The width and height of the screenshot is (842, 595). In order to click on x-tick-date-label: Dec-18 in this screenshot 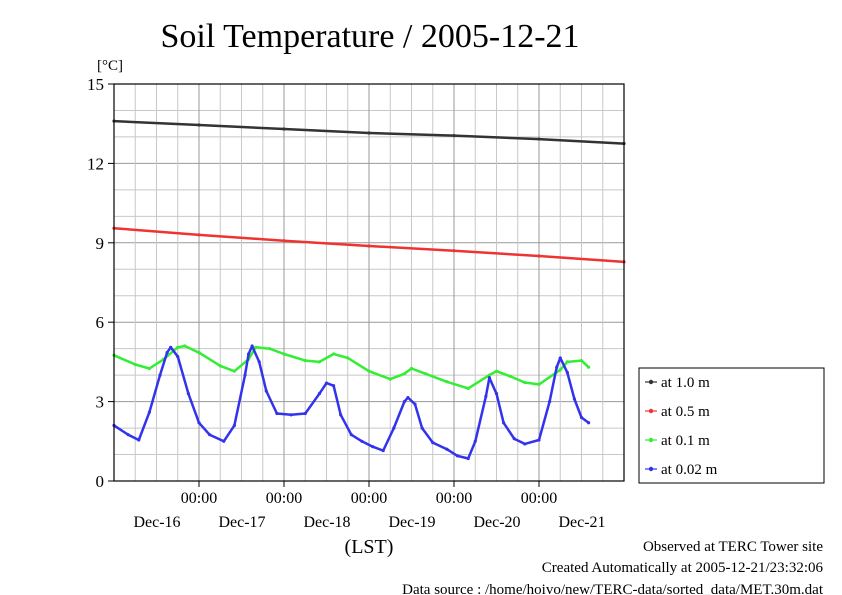, I will do `click(326, 522)`.